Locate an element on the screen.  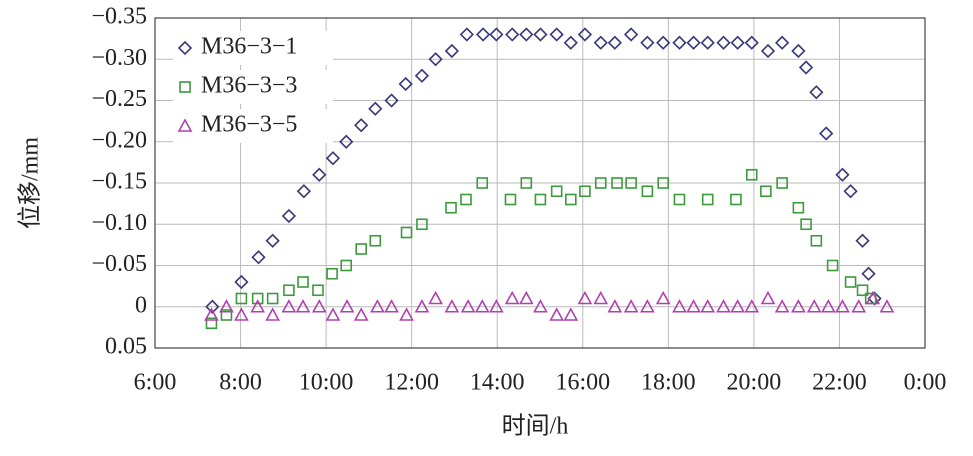
x-tick-label: 18:00 is located at coordinates (668, 383).